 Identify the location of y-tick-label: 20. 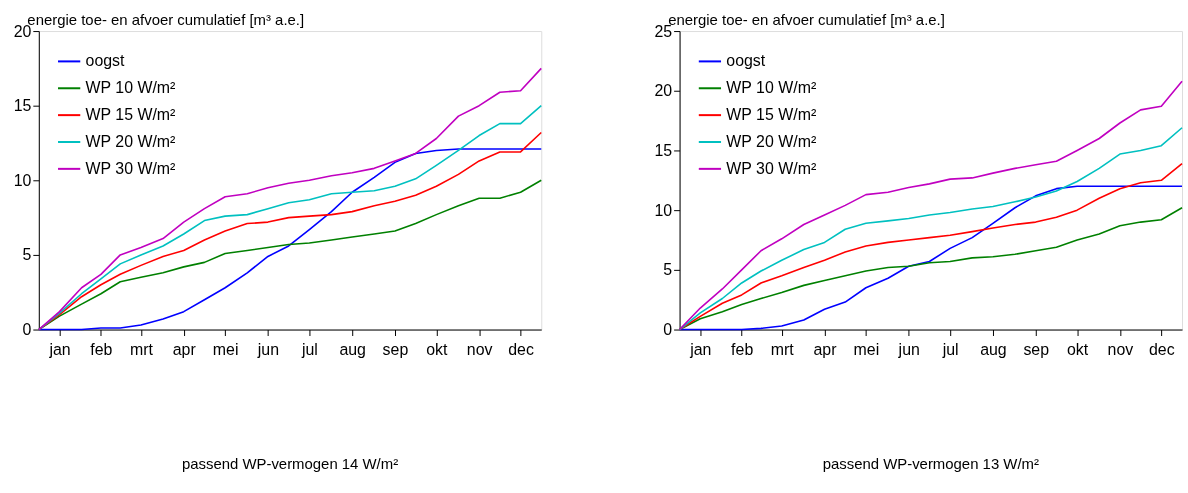
(663, 91).